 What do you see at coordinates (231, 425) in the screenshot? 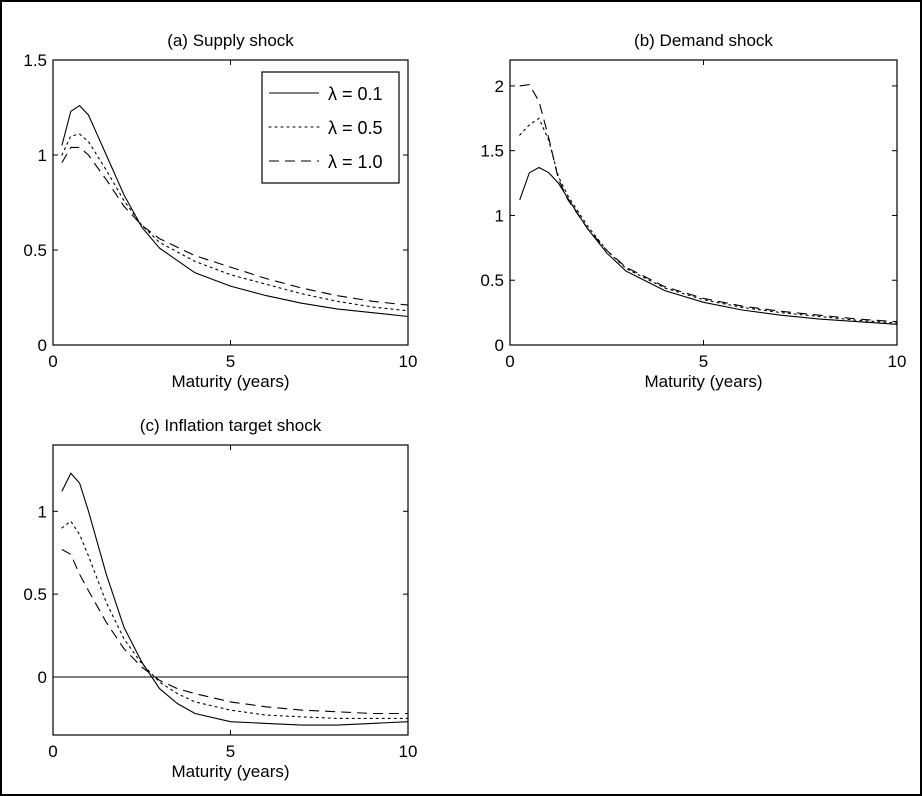
I see `chart-title: (c) Inflation target shock` at bounding box center [231, 425].